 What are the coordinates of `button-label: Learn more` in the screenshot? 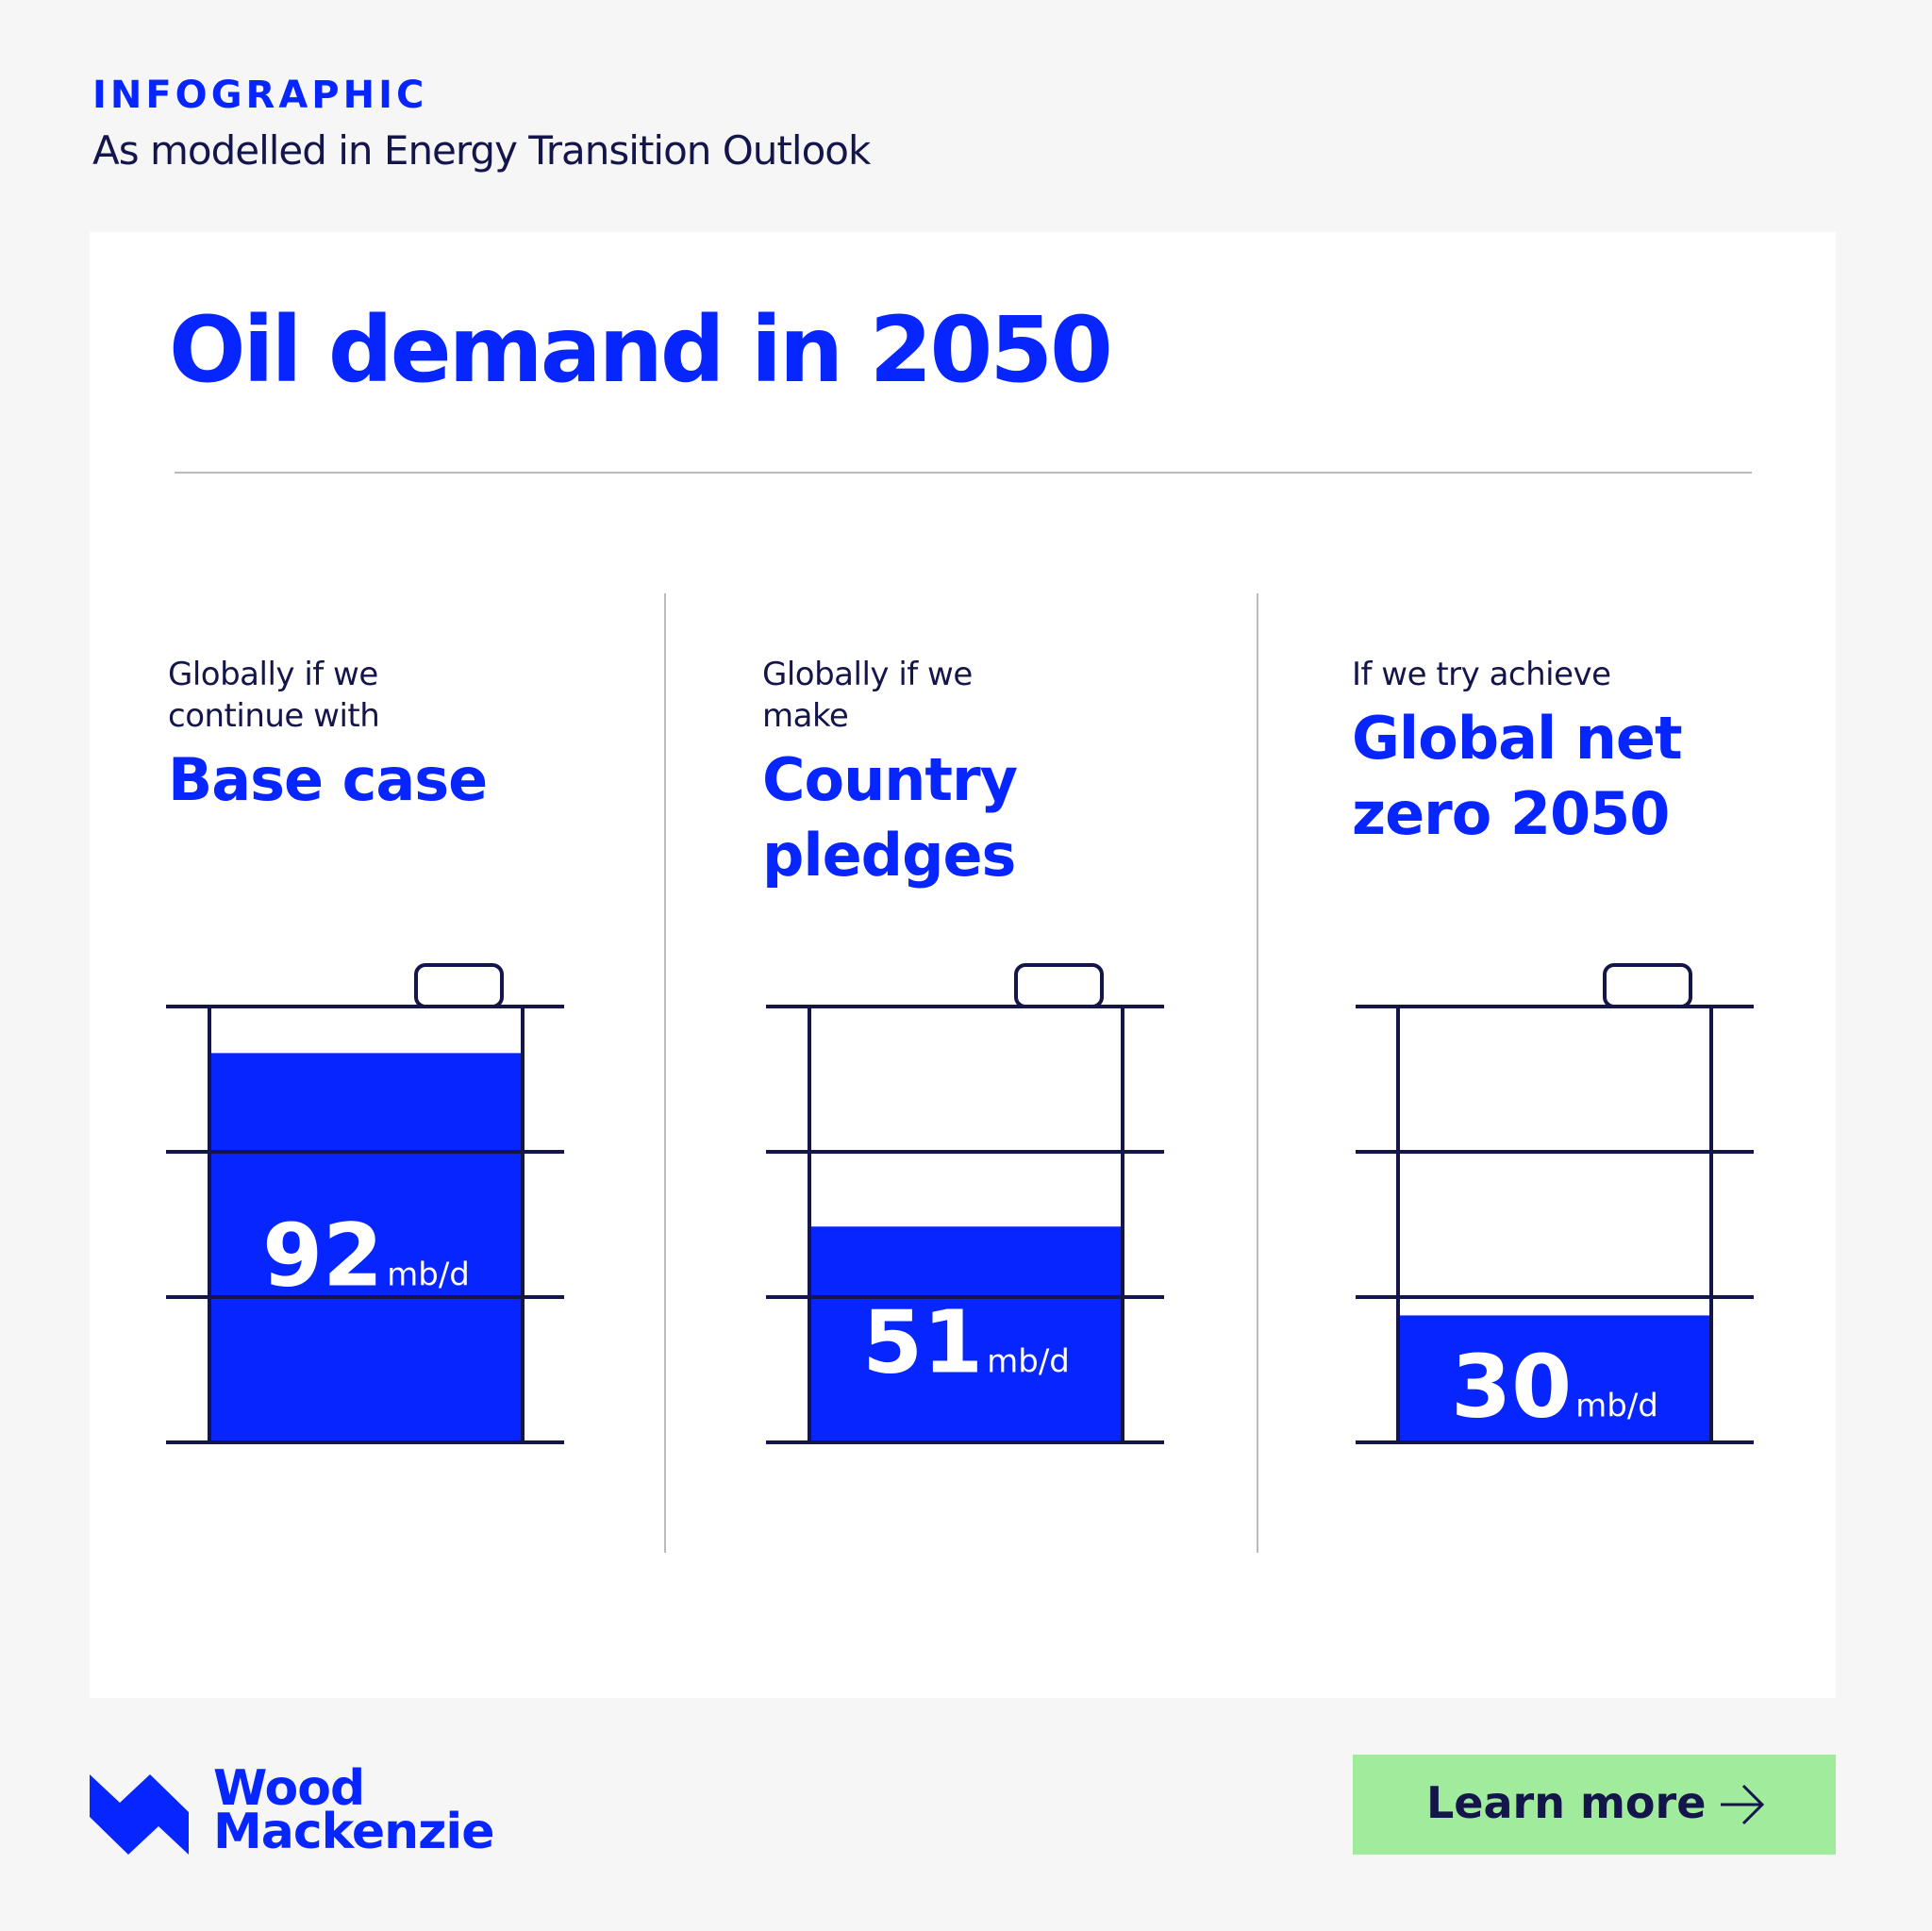 It's located at (1567, 1802).